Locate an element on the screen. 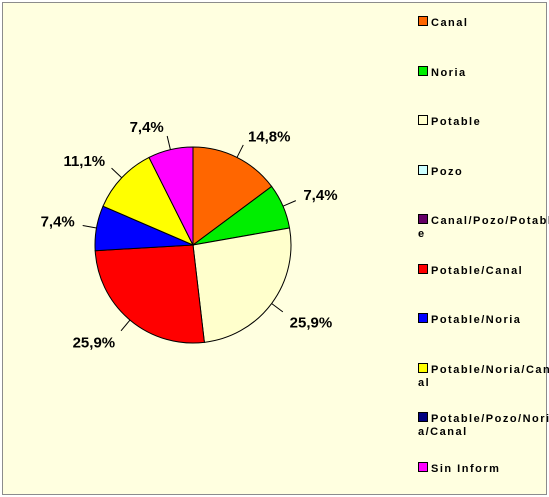  legend-entry: Canal/Pozo/Potable is located at coordinates (483, 227).